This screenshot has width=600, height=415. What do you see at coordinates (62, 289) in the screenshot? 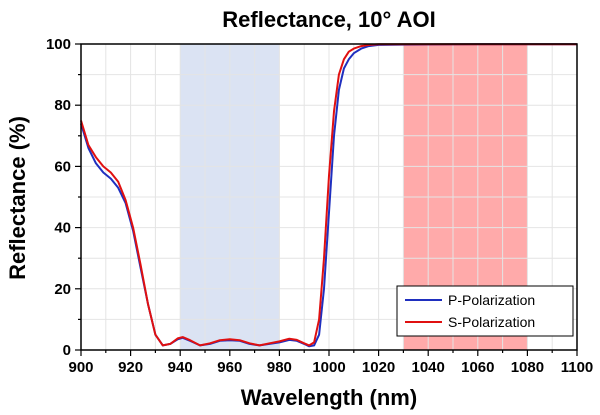
I see `y-tick-label: 20` at bounding box center [62, 289].